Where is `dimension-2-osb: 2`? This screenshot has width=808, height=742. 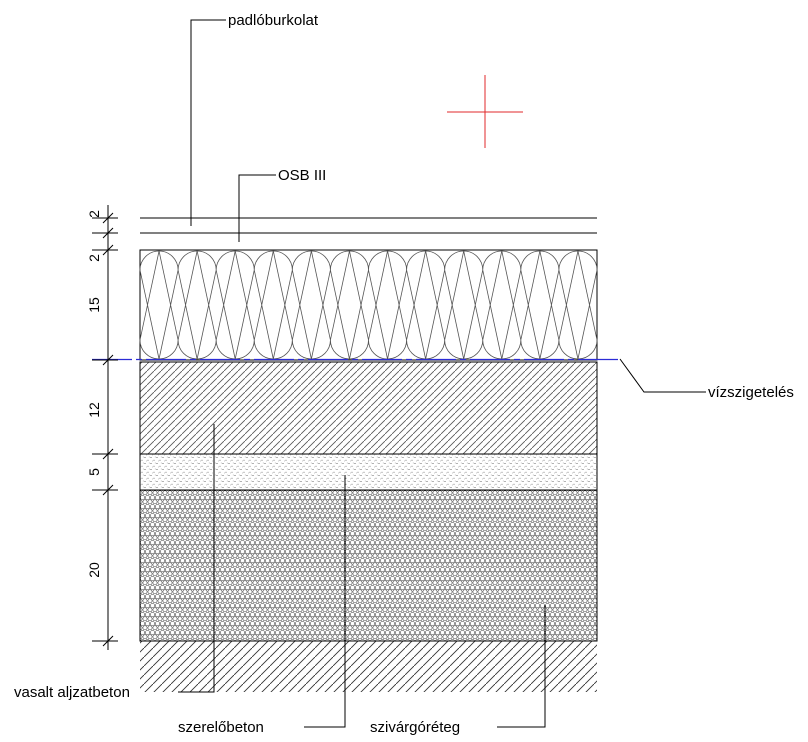
dimension-2-osb: 2 is located at coordinates (94, 258).